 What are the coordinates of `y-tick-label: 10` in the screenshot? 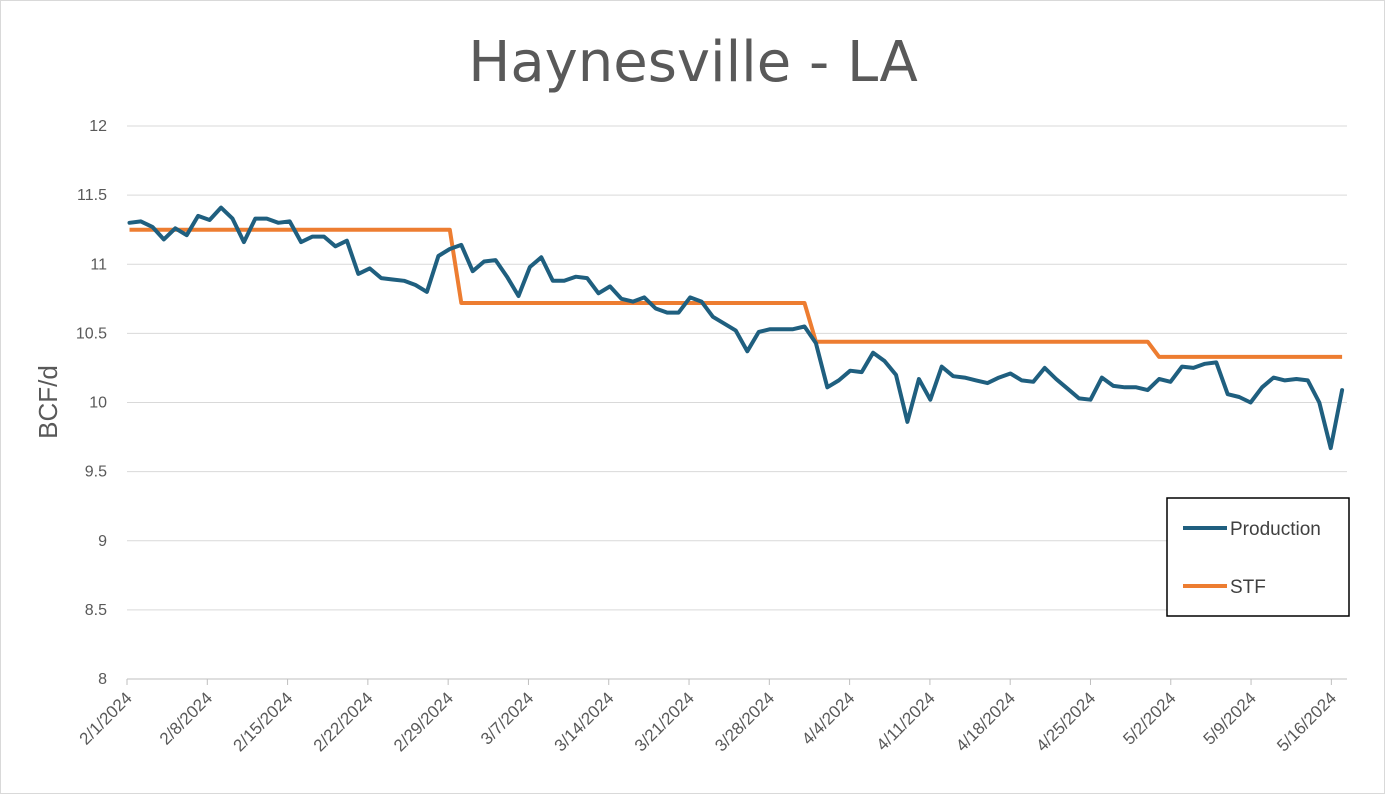 It's located at (98, 403).